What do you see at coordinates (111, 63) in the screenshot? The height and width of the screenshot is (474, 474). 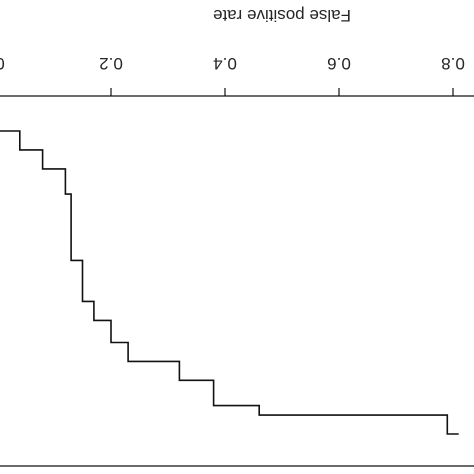 I see `x-tick-label: 0.2` at bounding box center [111, 63].